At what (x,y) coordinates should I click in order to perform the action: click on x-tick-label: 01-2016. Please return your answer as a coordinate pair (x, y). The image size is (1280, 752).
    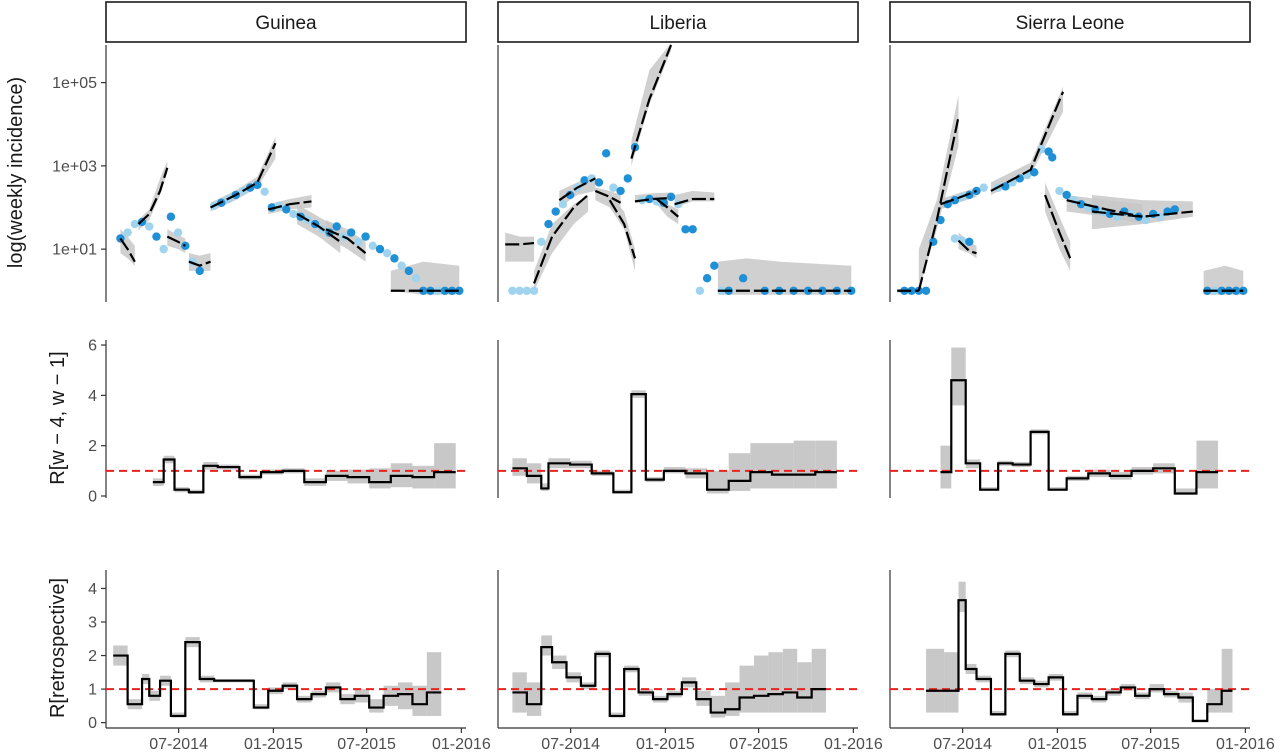
    Looking at the image, I should click on (461, 744).